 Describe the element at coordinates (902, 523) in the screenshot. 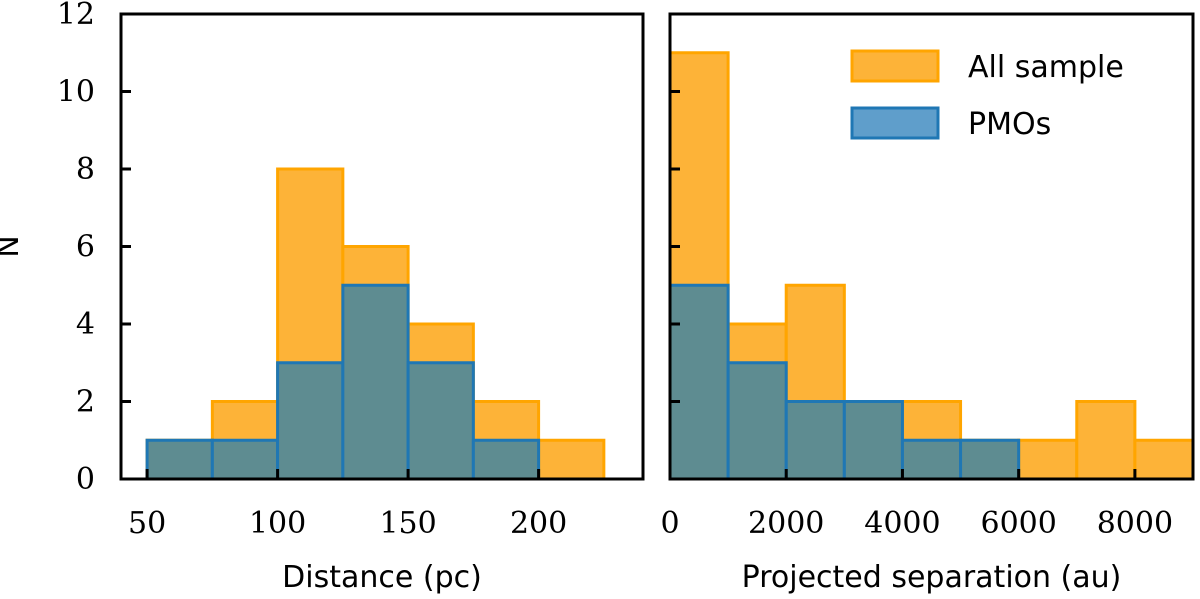

I see `x-tick-label: 4000` at that location.